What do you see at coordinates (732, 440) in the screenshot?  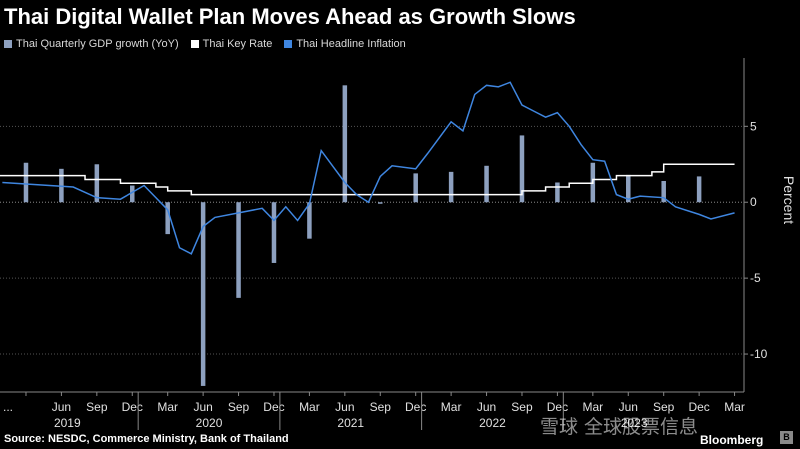 I see `brand-label: Bloomberg` at bounding box center [732, 440].